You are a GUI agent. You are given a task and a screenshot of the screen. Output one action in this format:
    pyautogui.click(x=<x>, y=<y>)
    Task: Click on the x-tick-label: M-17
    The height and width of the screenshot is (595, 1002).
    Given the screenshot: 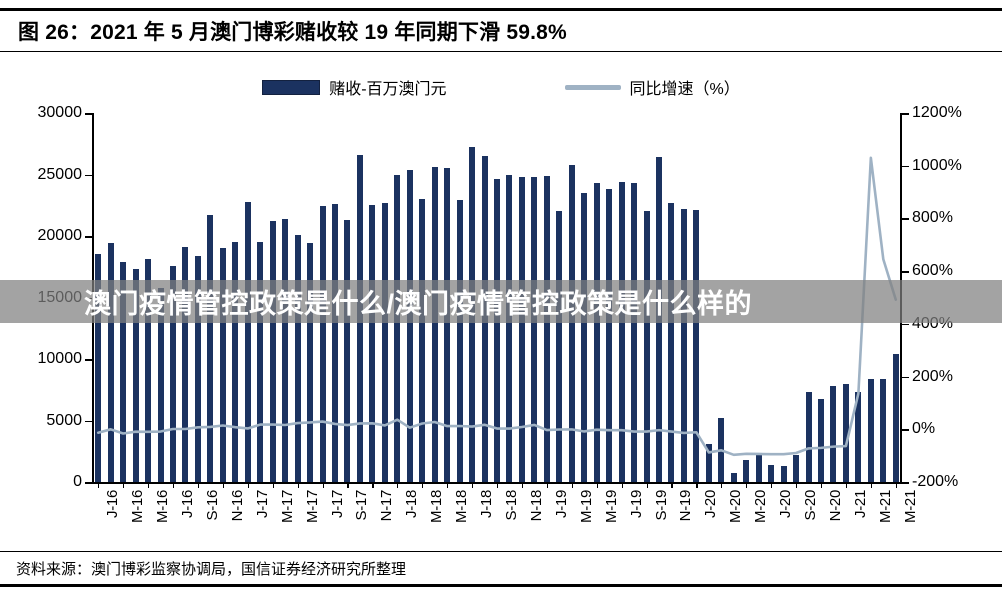 What is the action you would take?
    pyautogui.click(x=312, y=506)
    